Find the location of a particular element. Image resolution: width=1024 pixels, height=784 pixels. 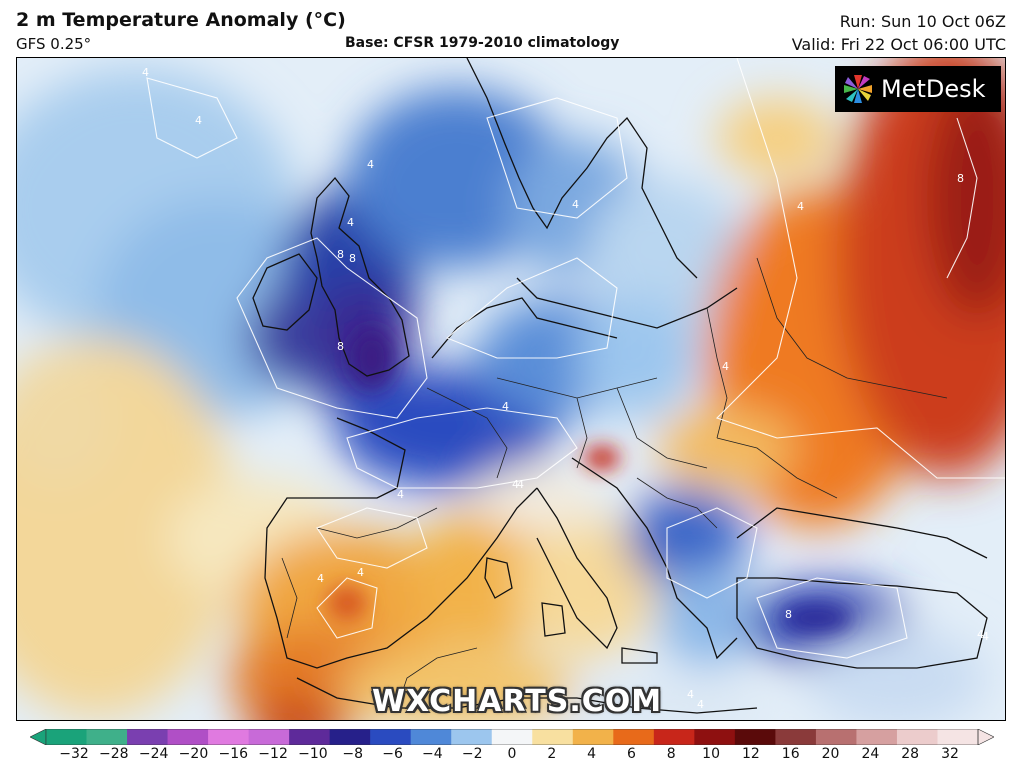

colorbar-tick-label: 8 is located at coordinates (671, 754).